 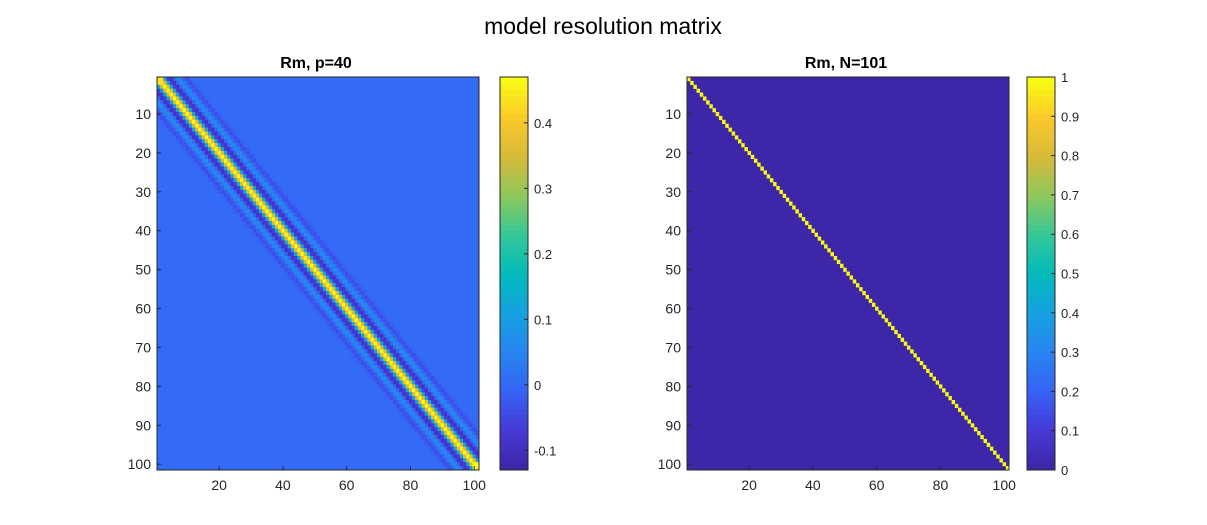 What do you see at coordinates (673, 270) in the screenshot?
I see `y-tick-label: 50` at bounding box center [673, 270].